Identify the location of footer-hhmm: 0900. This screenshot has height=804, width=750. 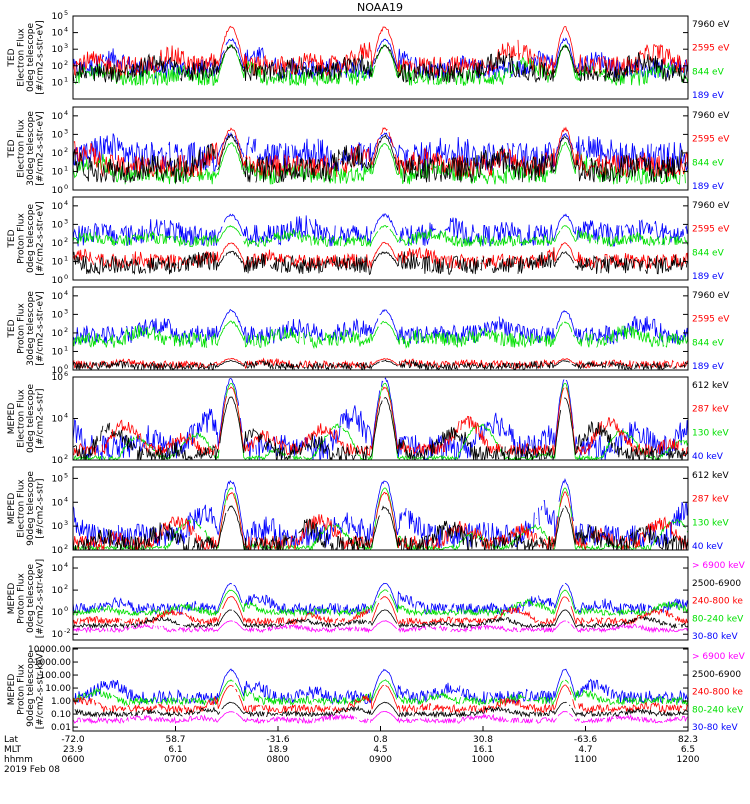
(380, 760).